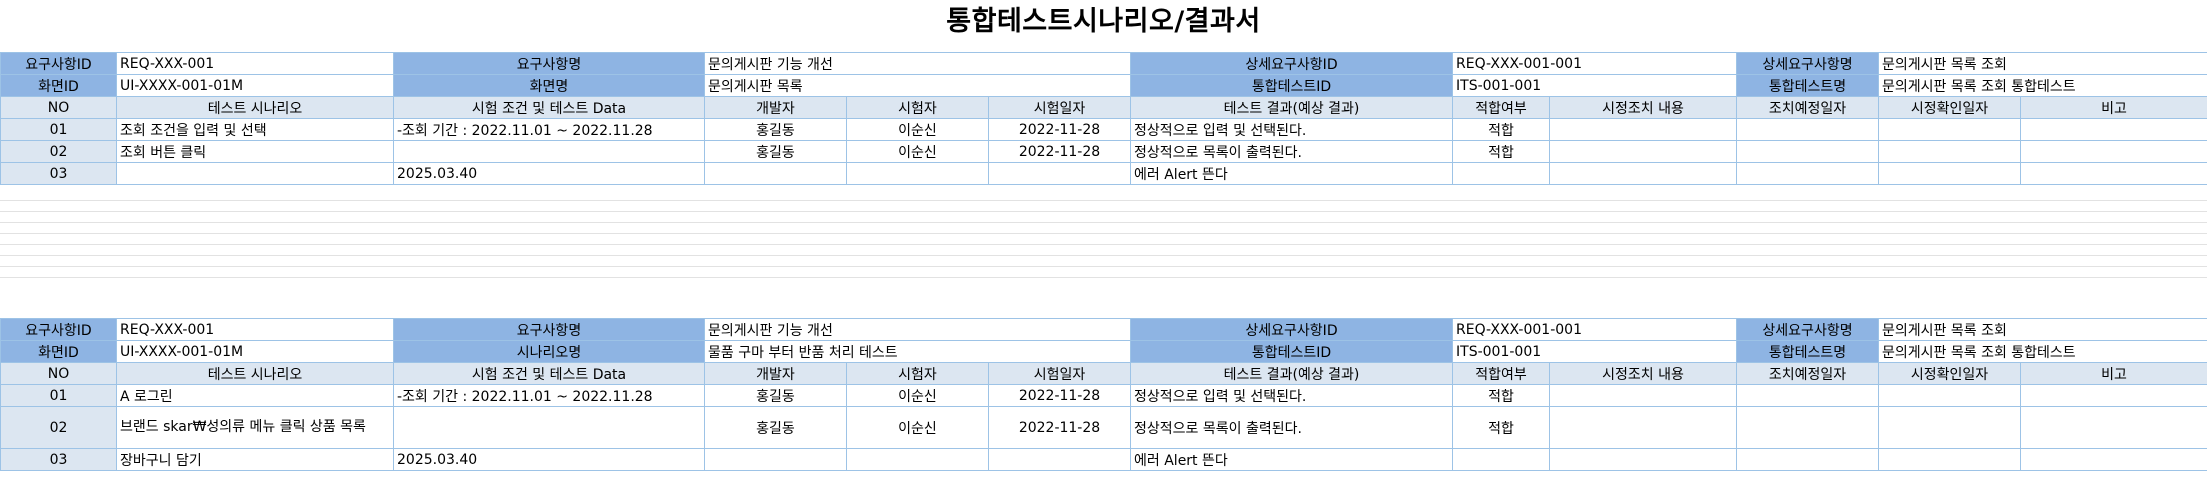 The image size is (2207, 481). Describe the element at coordinates (1808, 373) in the screenshot. I see `column-header-planned-date: 조치예정일자` at that location.